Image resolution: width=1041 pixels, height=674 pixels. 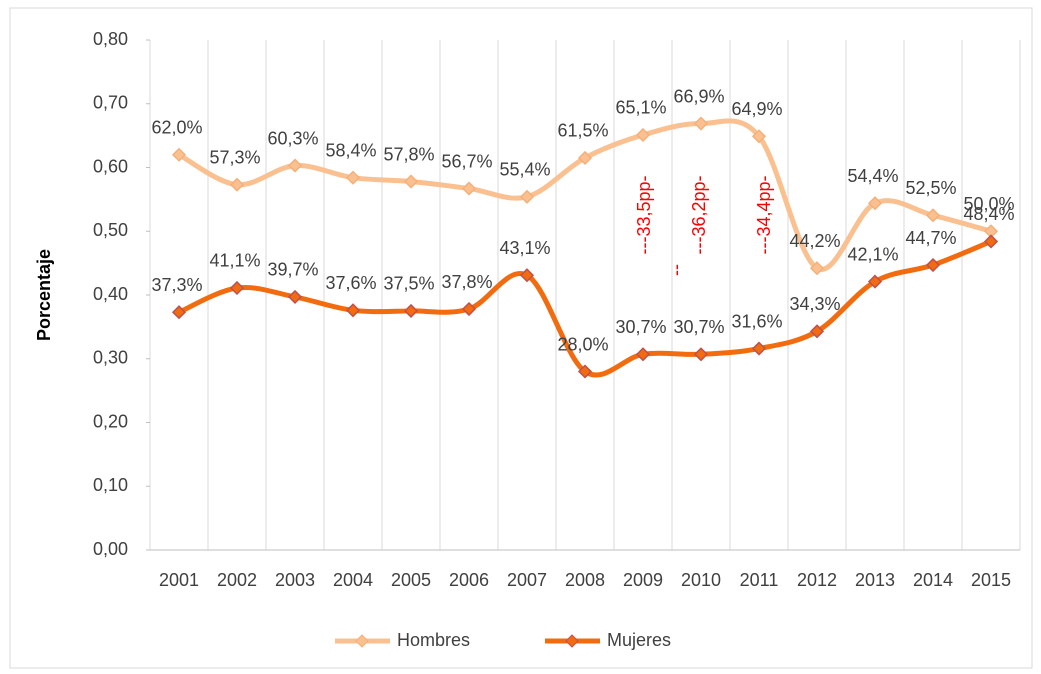 What do you see at coordinates (466, 161) in the screenshot?
I see `data-label: 56,7%` at bounding box center [466, 161].